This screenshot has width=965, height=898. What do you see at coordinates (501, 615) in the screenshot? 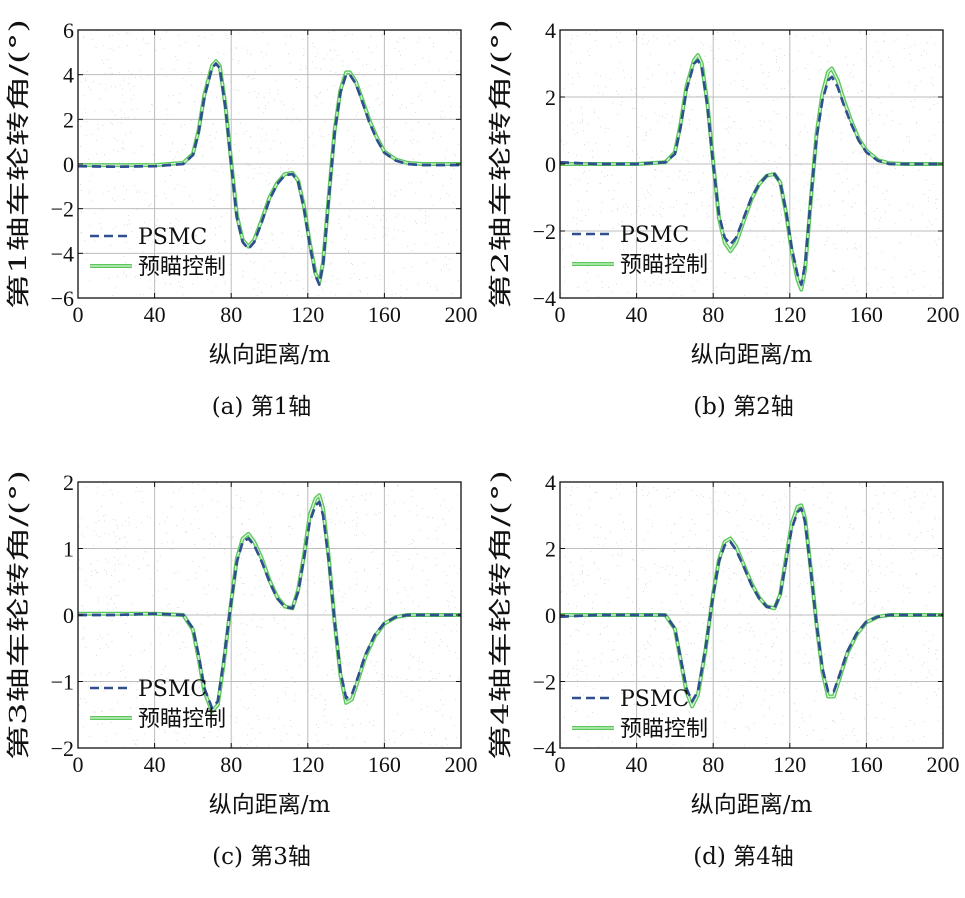
I see `y-axis-label: 第4轴车轮转角/(°)` at bounding box center [501, 615].